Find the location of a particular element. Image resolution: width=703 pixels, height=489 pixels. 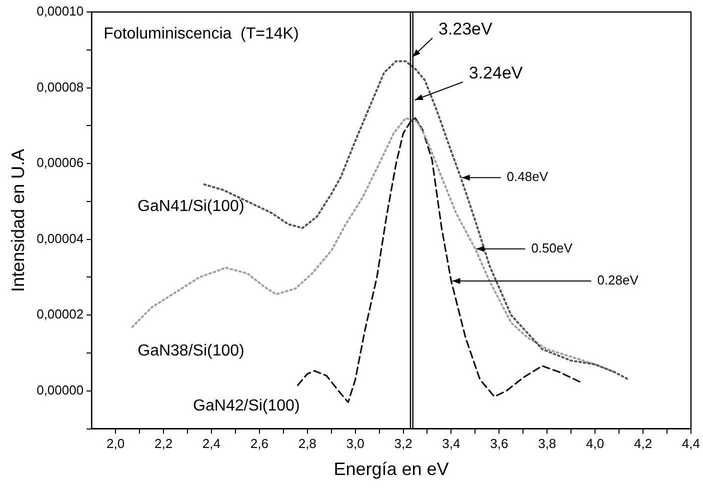

x-tick-label: 2,8 is located at coordinates (307, 444).